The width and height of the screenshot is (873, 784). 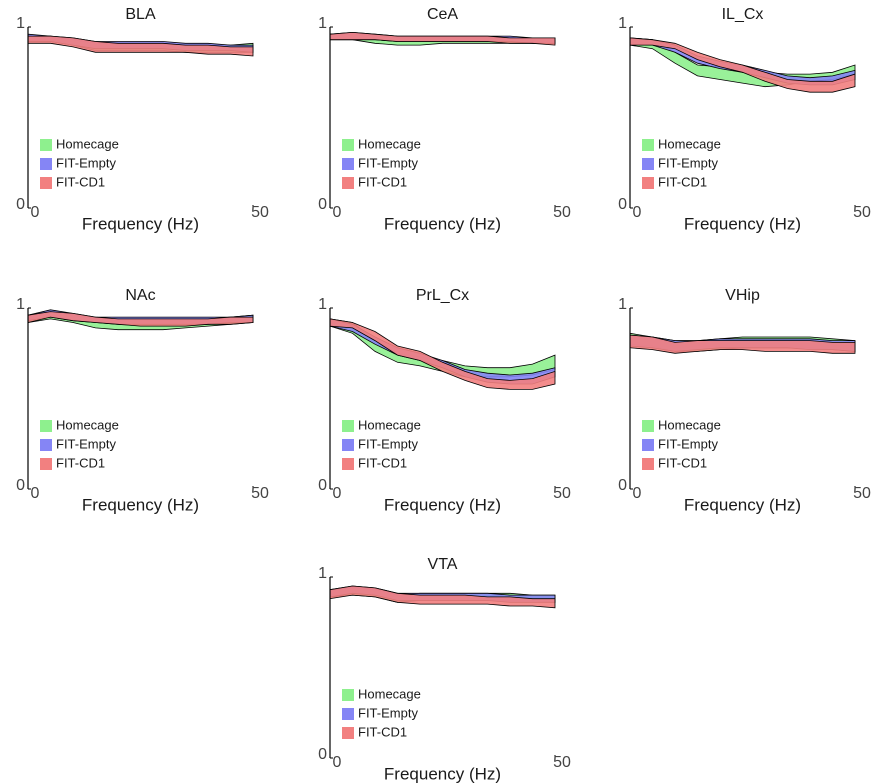 What do you see at coordinates (442, 295) in the screenshot?
I see `panel-title: PrL_Cx` at bounding box center [442, 295].